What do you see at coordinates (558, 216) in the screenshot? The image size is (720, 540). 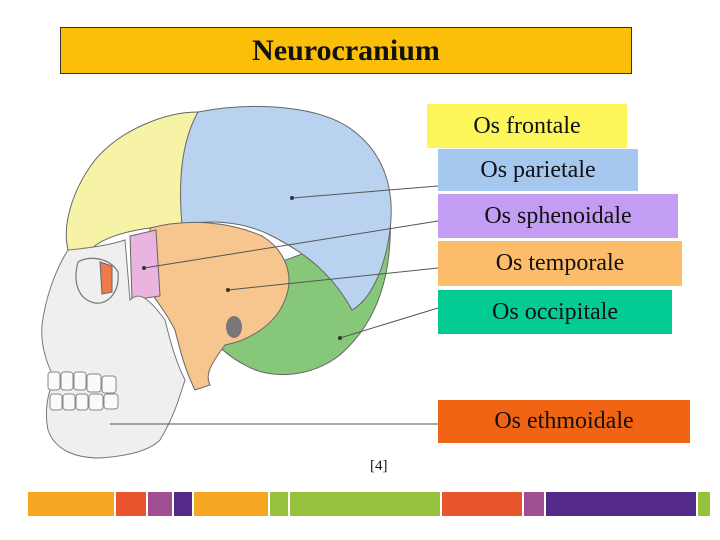 I see `label-os-sphenoidale: Os sphenoidale` at bounding box center [558, 216].